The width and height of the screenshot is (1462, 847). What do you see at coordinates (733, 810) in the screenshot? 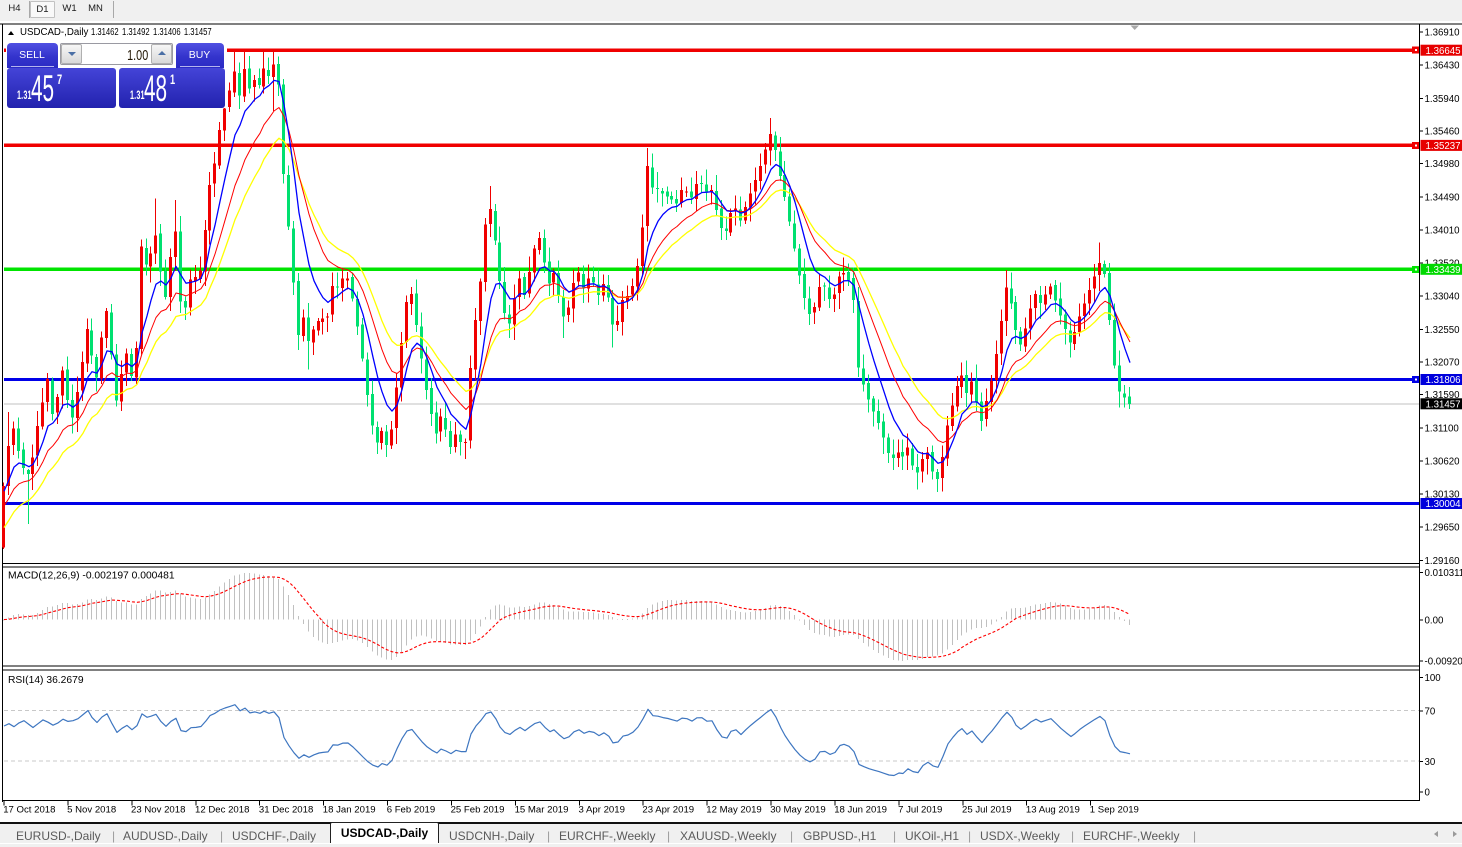
I see `svg-text: 12 May 2019` at bounding box center [733, 810].